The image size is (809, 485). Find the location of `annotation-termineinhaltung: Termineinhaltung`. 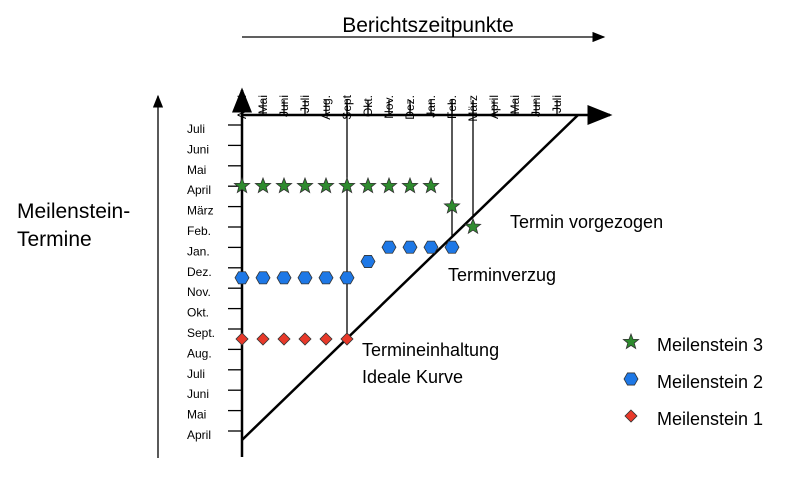

annotation-termineinhaltung: Termineinhaltung is located at coordinates (430, 350).